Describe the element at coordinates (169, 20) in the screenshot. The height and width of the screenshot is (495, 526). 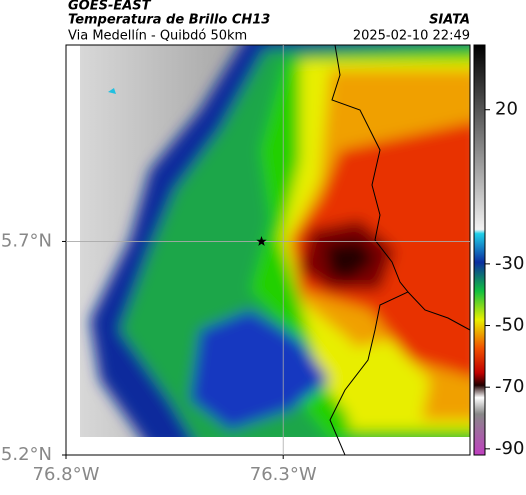
I see `product: Temperatura de Brillo CH13` at that location.